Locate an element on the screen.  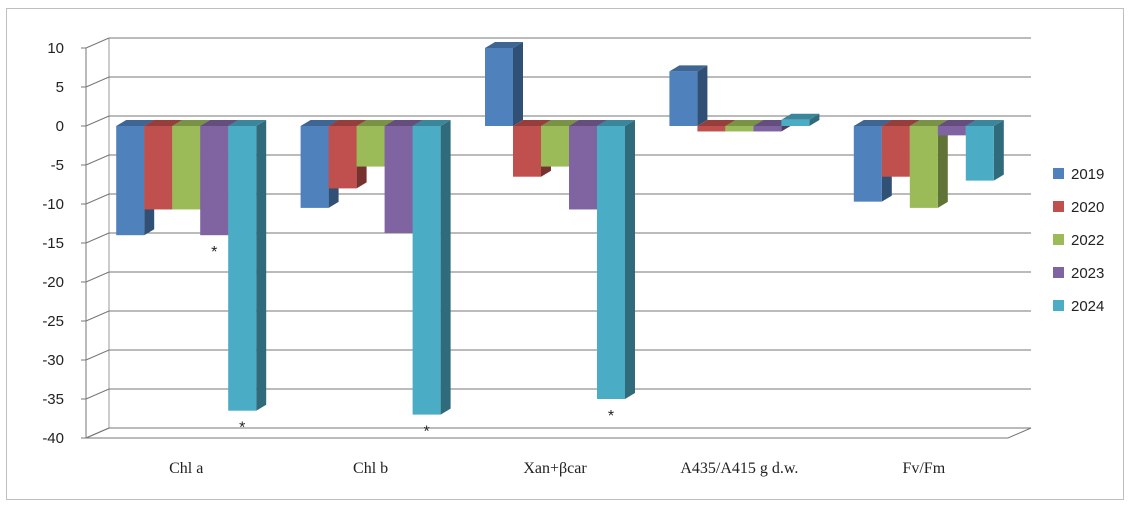
y-tick-label: 0 is located at coordinates (60, 126).